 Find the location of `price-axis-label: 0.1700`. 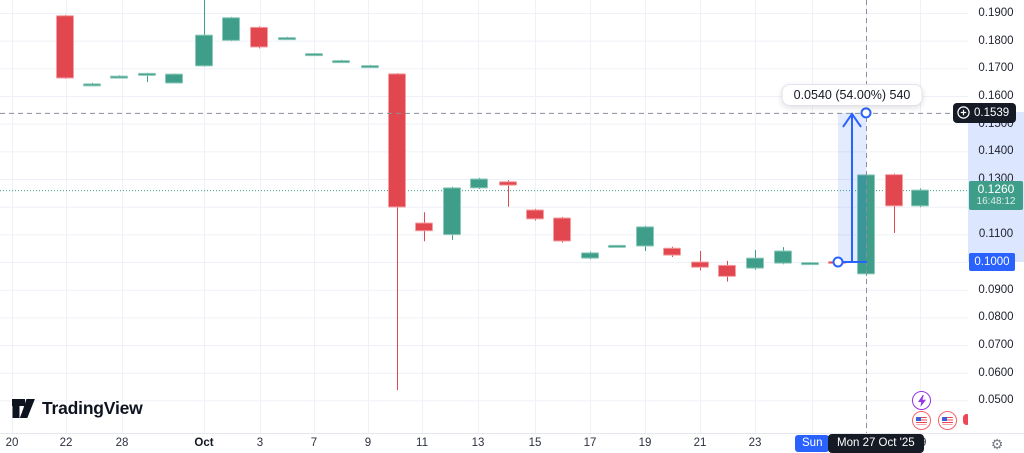

price-axis-label: 0.1700 is located at coordinates (996, 68).